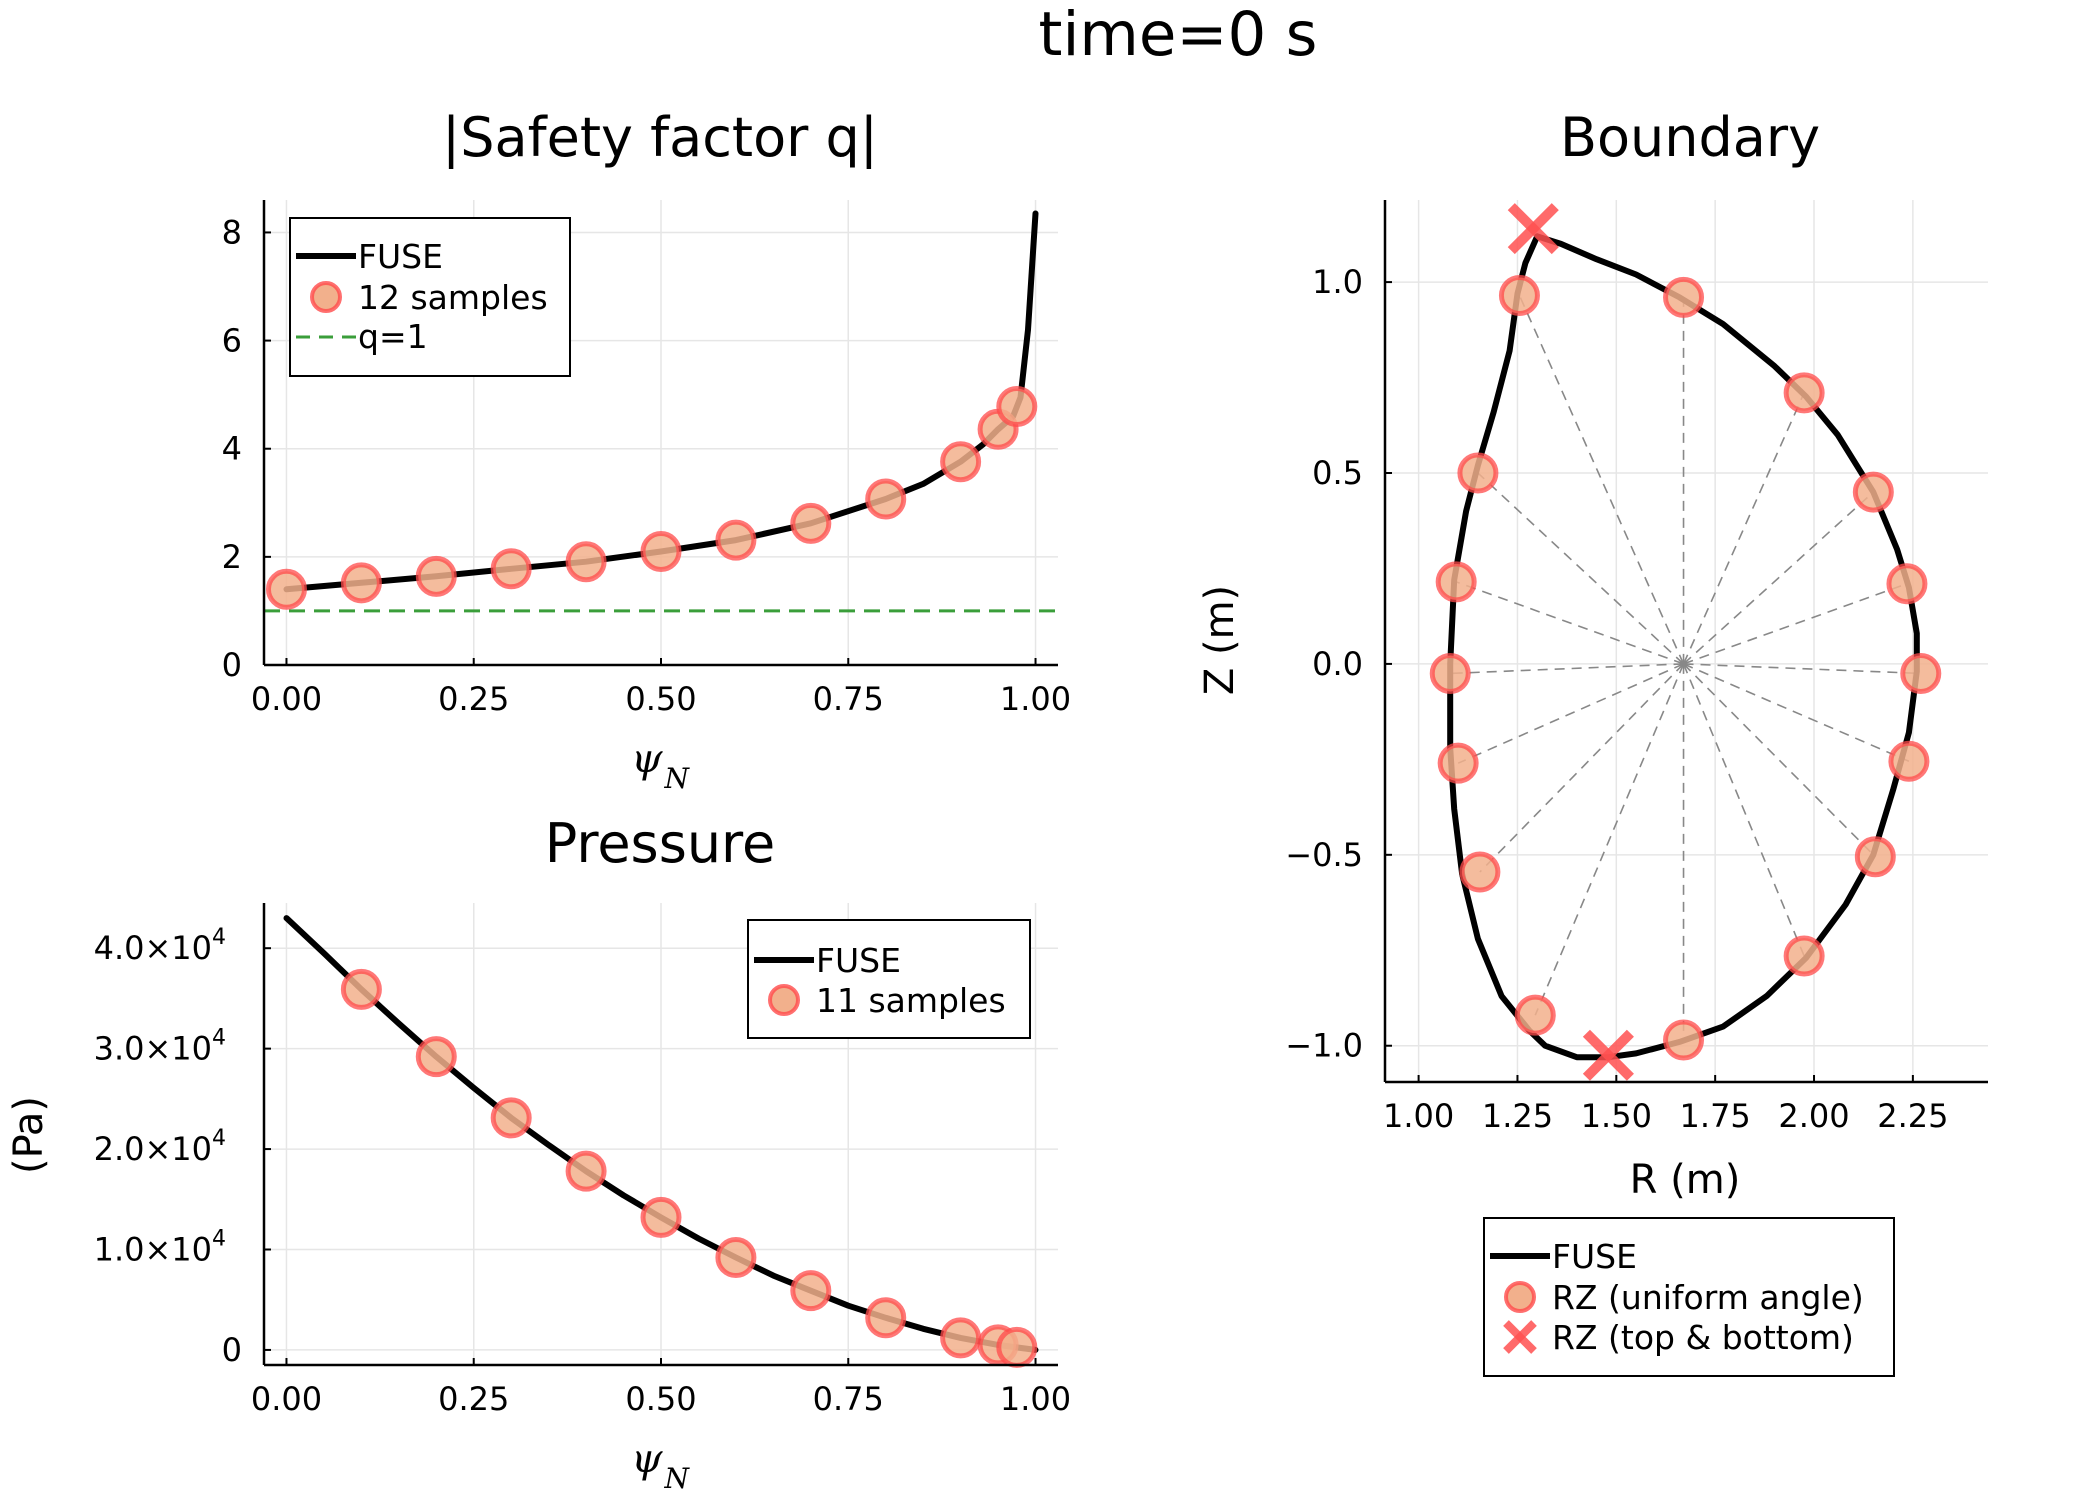 Image resolution: width=2100 pixels, height=1500 pixels. What do you see at coordinates (661, 1141) in the screenshot?
I see `pressure-plot-area` at bounding box center [661, 1141].